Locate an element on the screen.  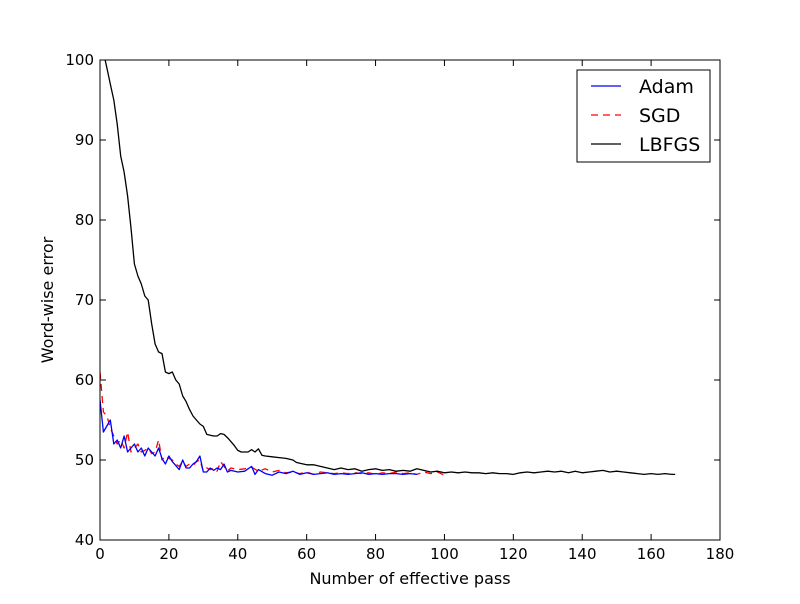
legend-label-lbfgs: LBFGS is located at coordinates (669, 145).